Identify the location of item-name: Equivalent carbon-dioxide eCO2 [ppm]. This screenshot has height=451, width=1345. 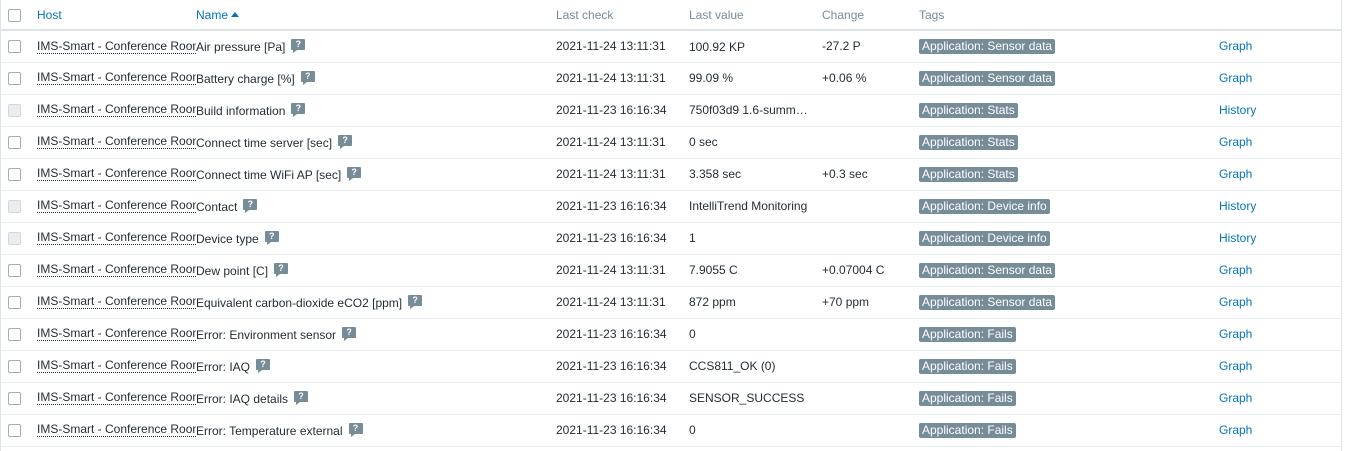
(299, 302).